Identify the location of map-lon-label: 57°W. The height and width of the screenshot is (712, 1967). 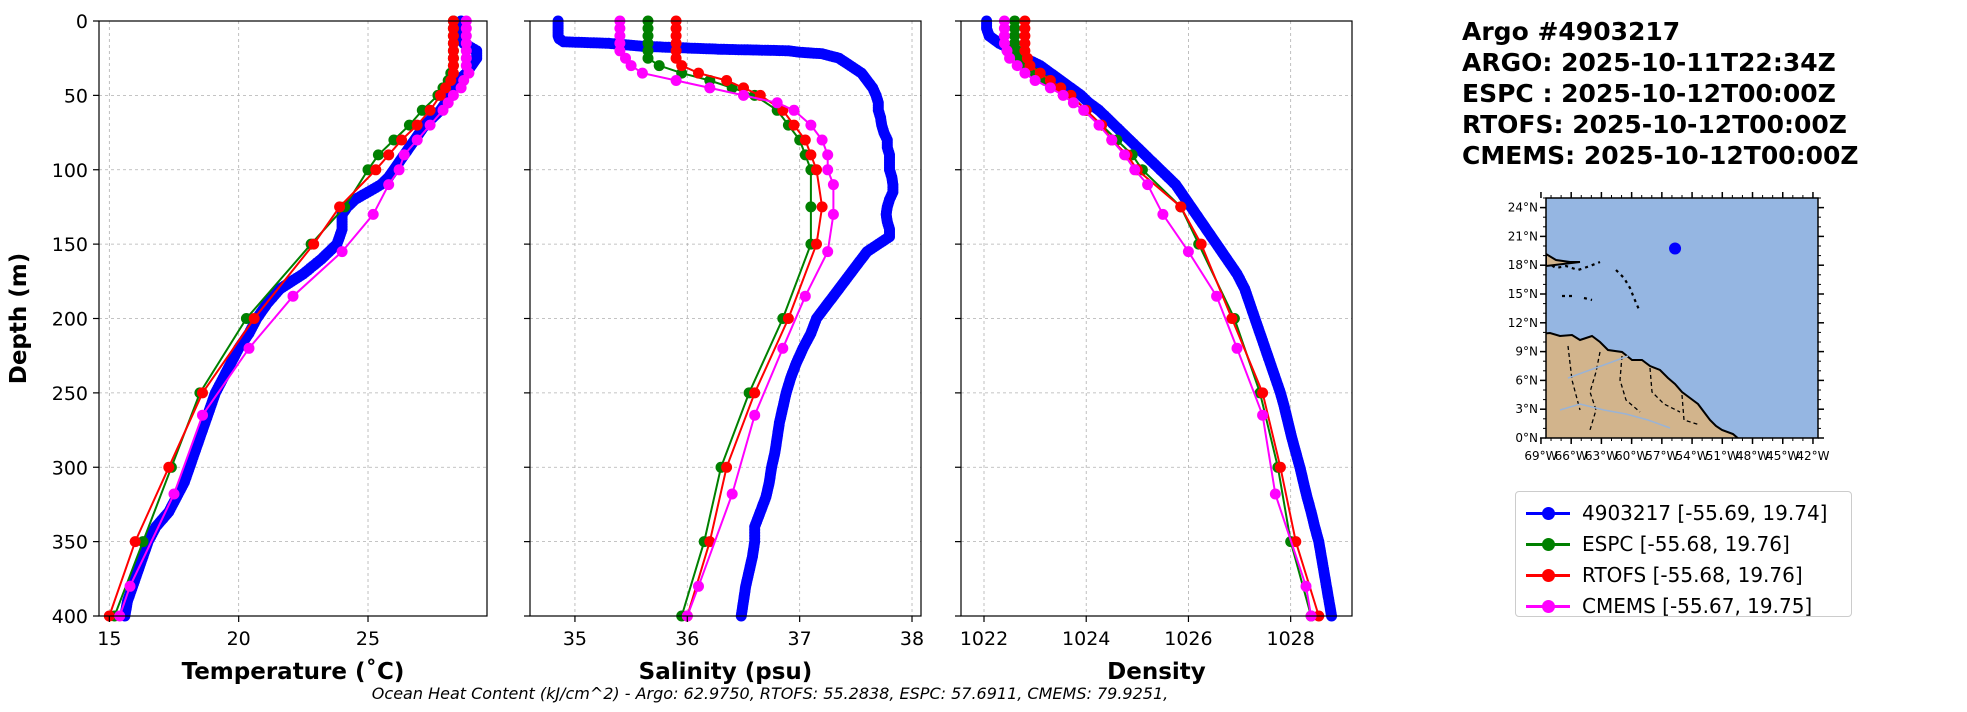
(1661, 456).